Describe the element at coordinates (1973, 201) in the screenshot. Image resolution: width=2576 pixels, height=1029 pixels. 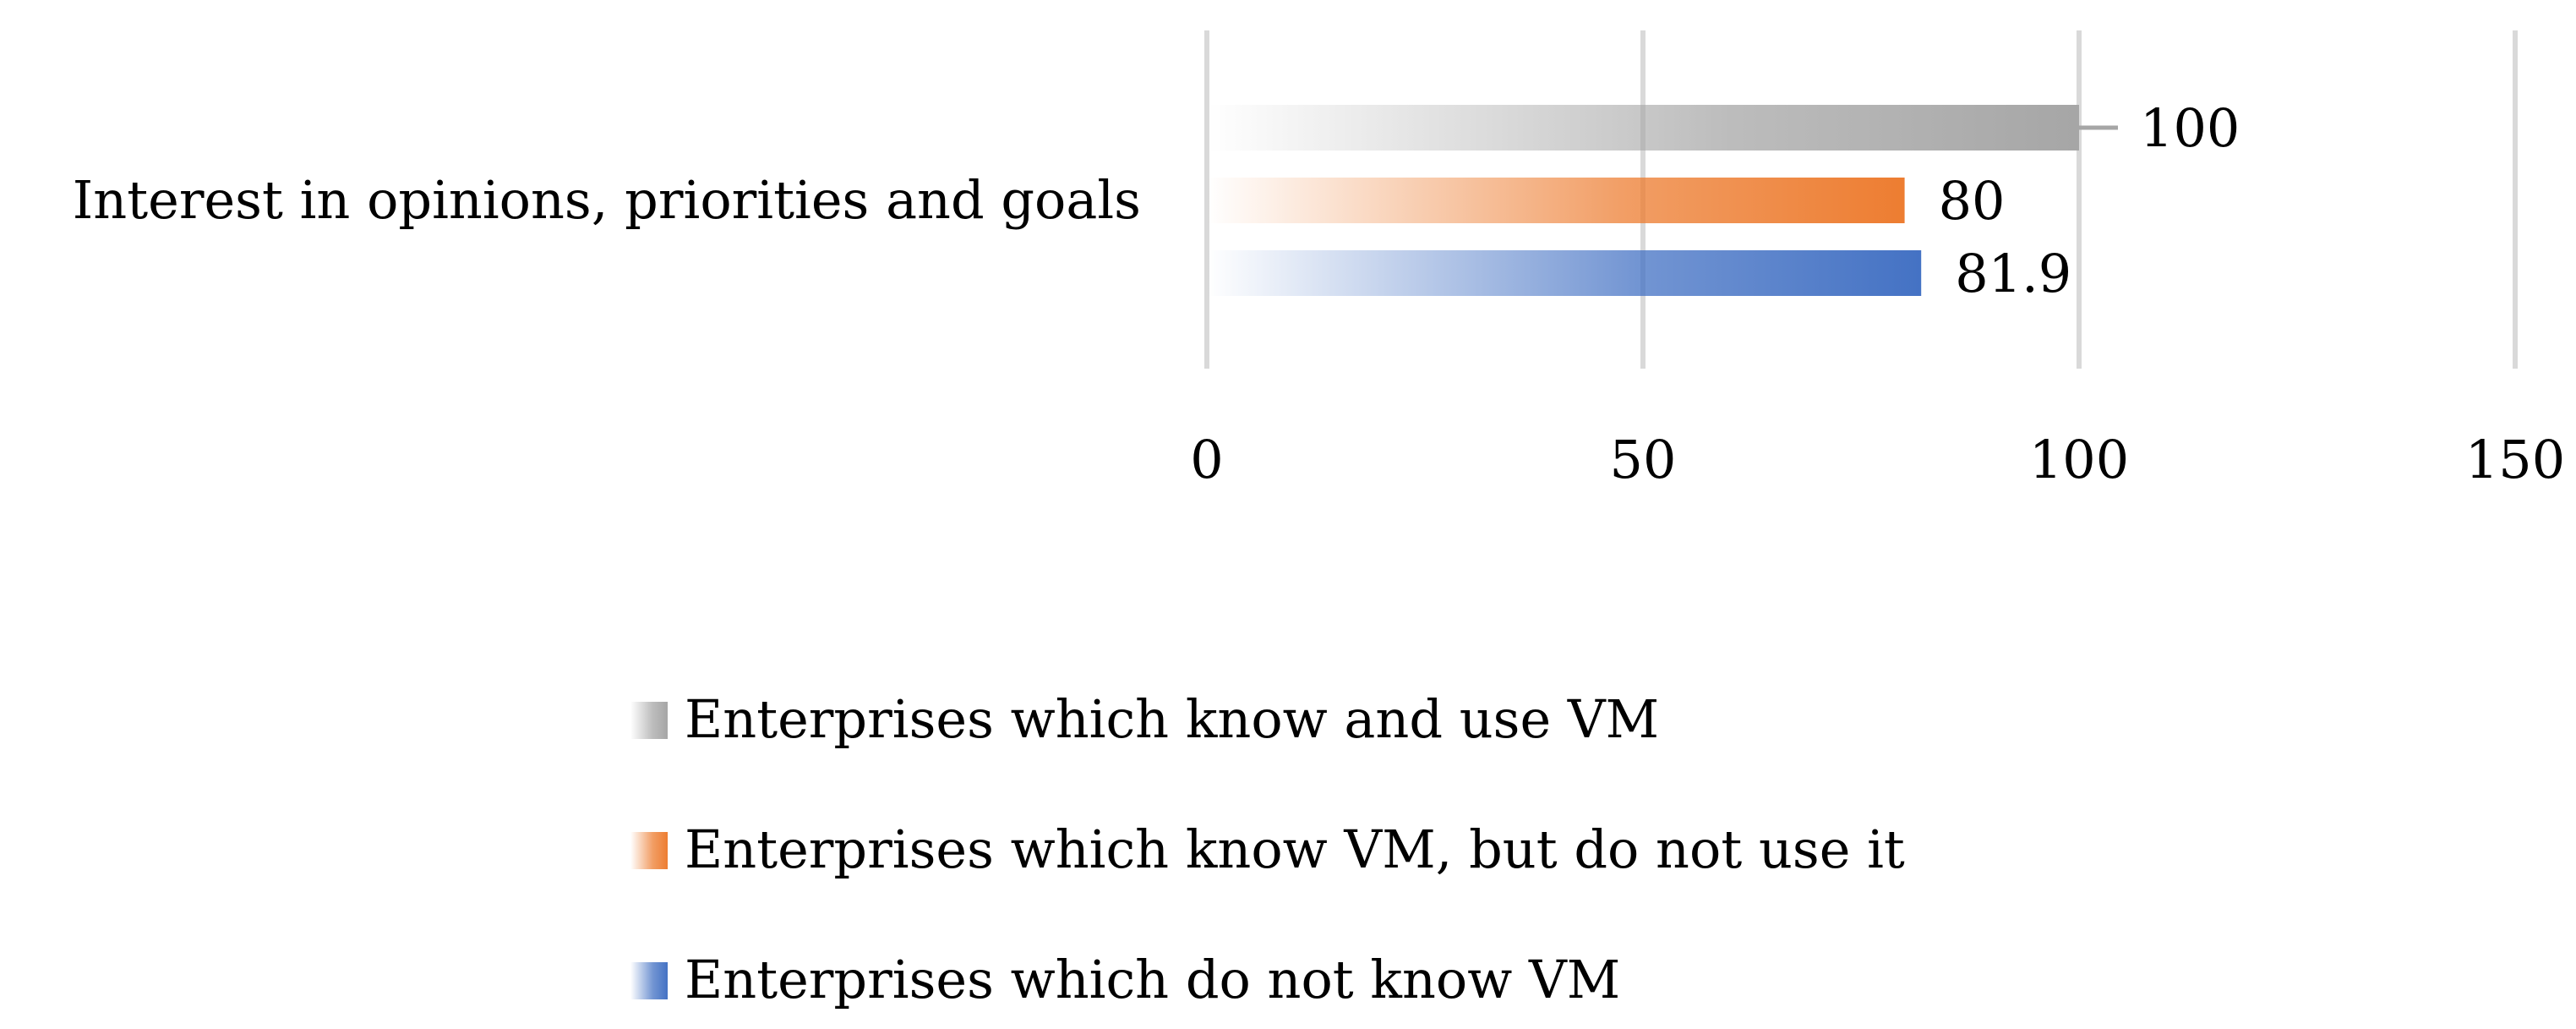
I see `value-label-series-2: 80` at that location.